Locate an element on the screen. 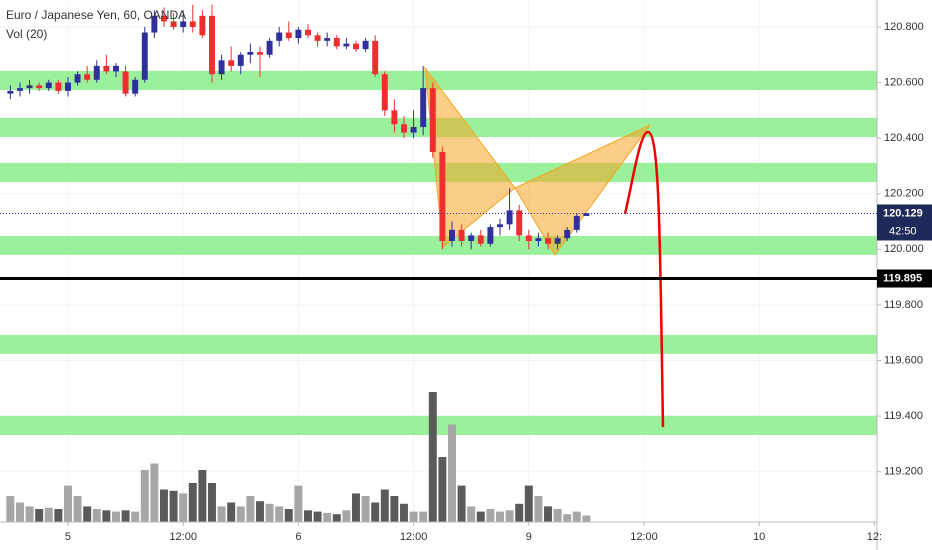  countdown: 42:50 is located at coordinates (903, 231).